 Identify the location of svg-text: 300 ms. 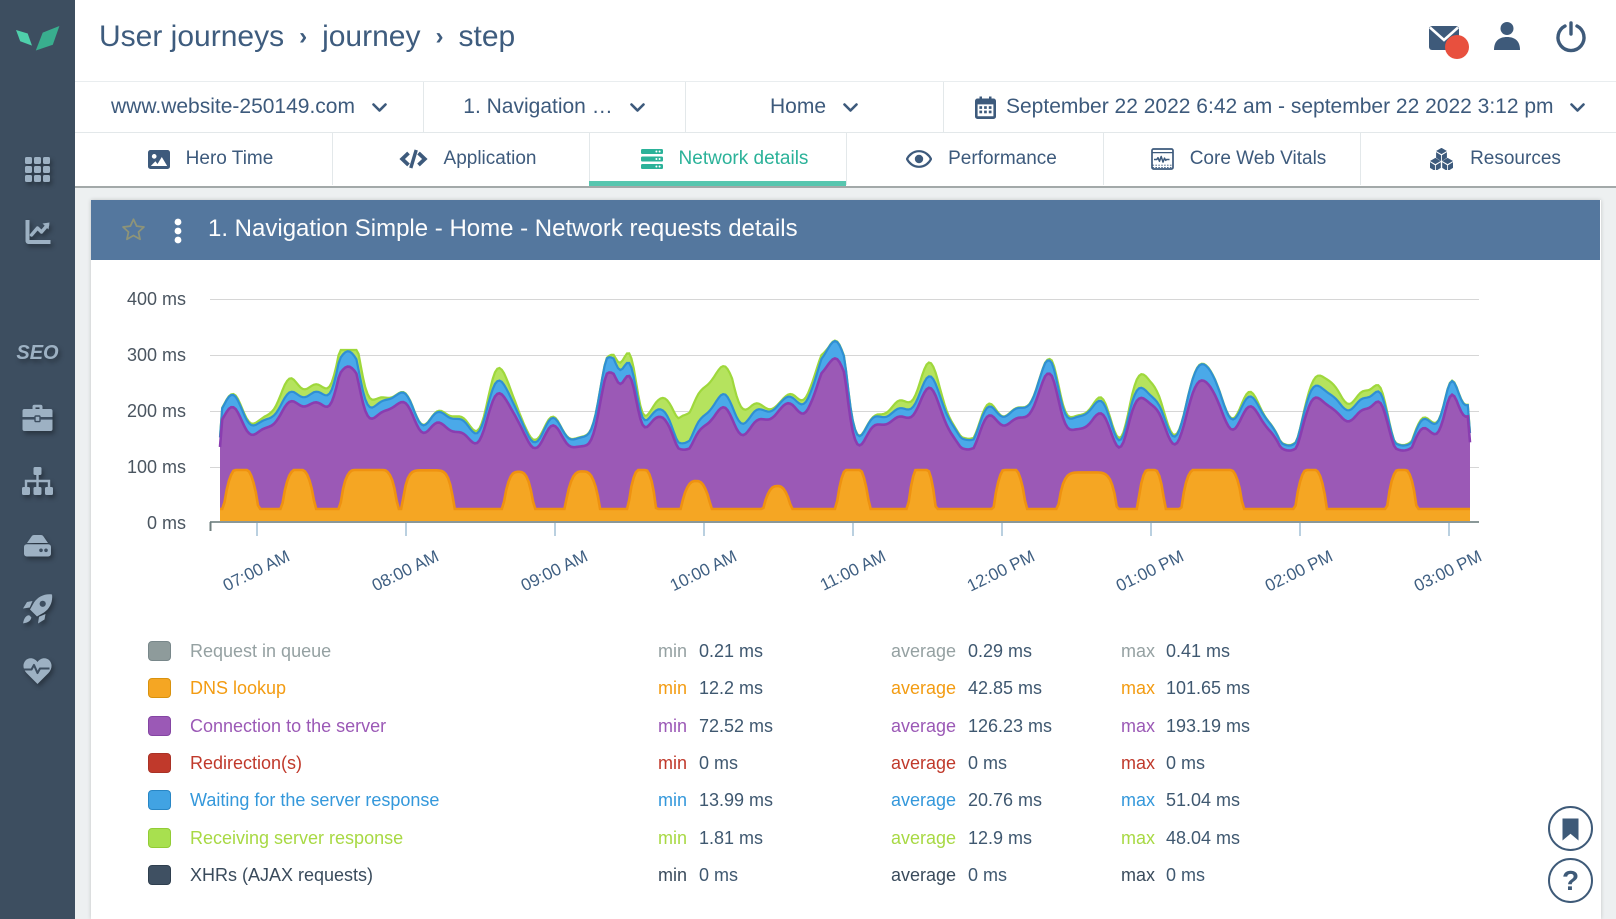
(156, 355).